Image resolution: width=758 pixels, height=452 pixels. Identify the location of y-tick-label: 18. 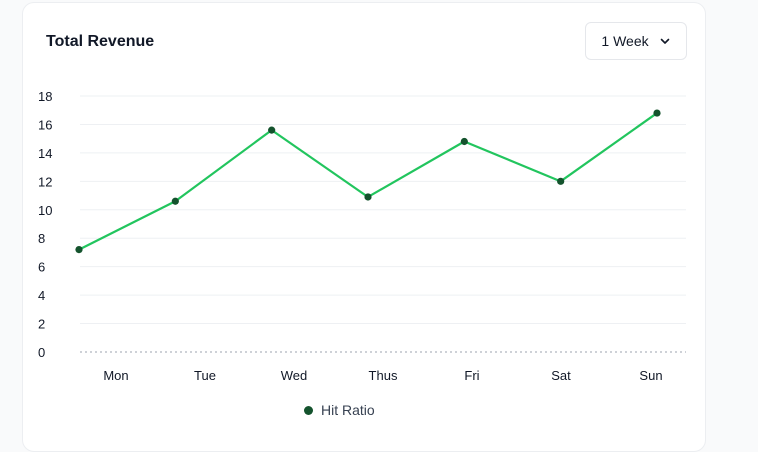
(45, 96).